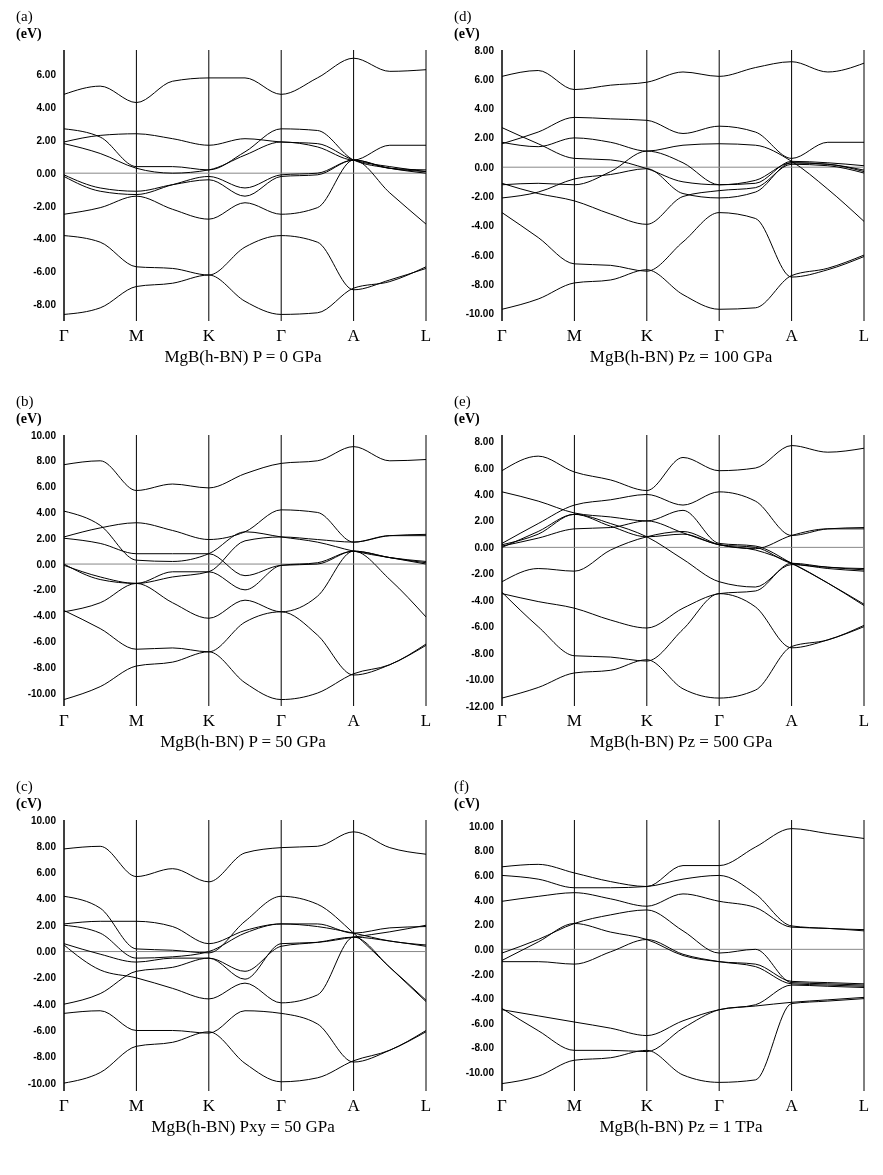 This screenshot has width=883, height=1175. I want to click on x-axis-title: MgB(h-BN) Pz = 100 GPa, so click(681, 357).